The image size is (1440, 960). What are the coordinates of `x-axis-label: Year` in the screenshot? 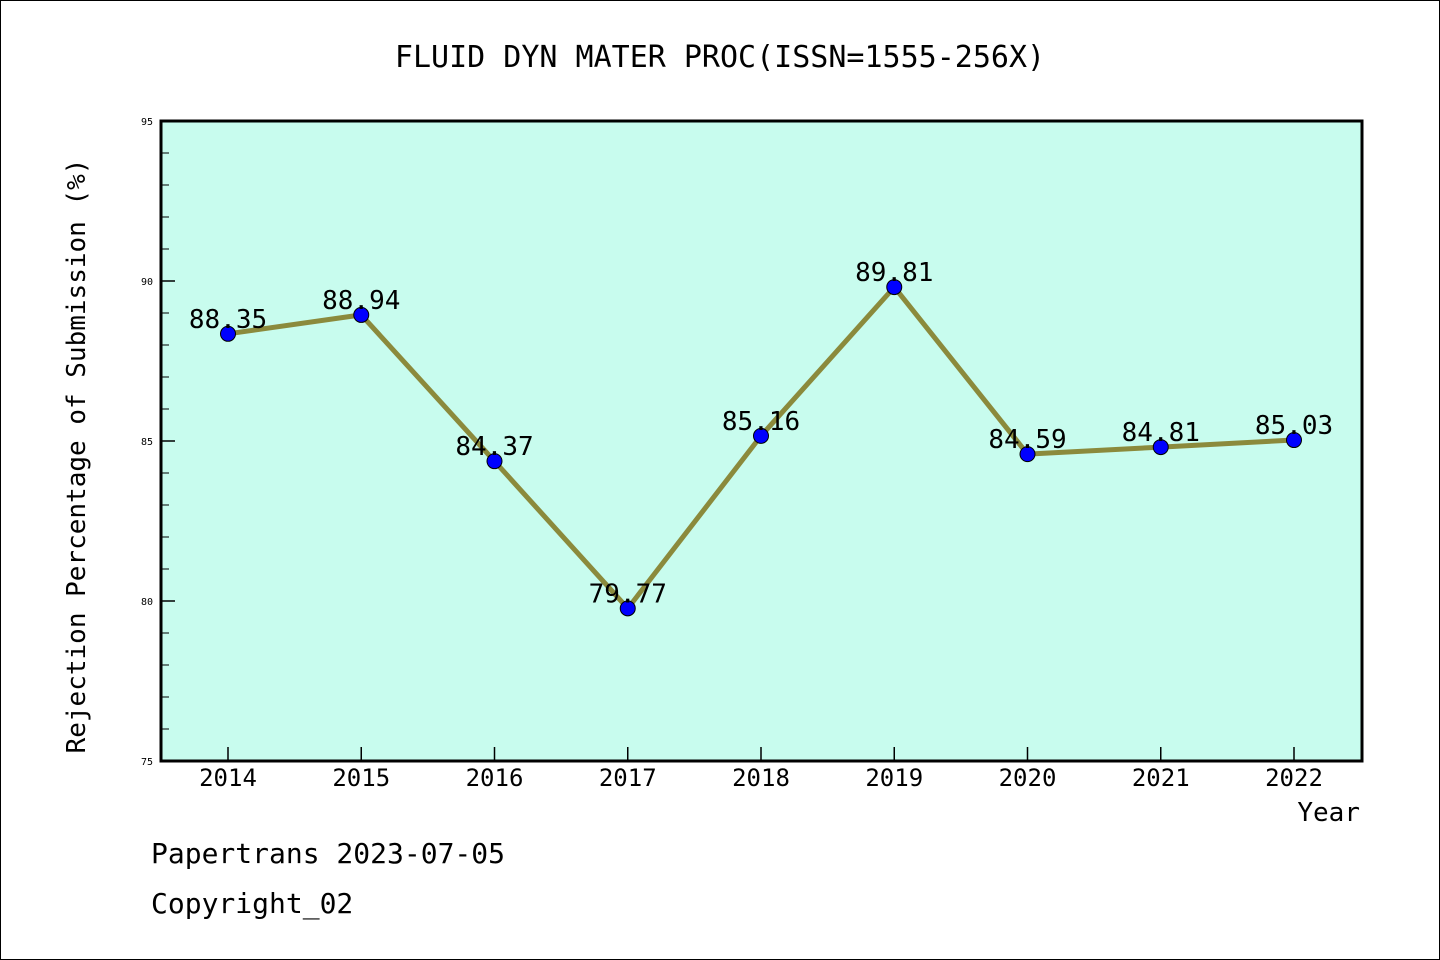 It's located at (1328, 813).